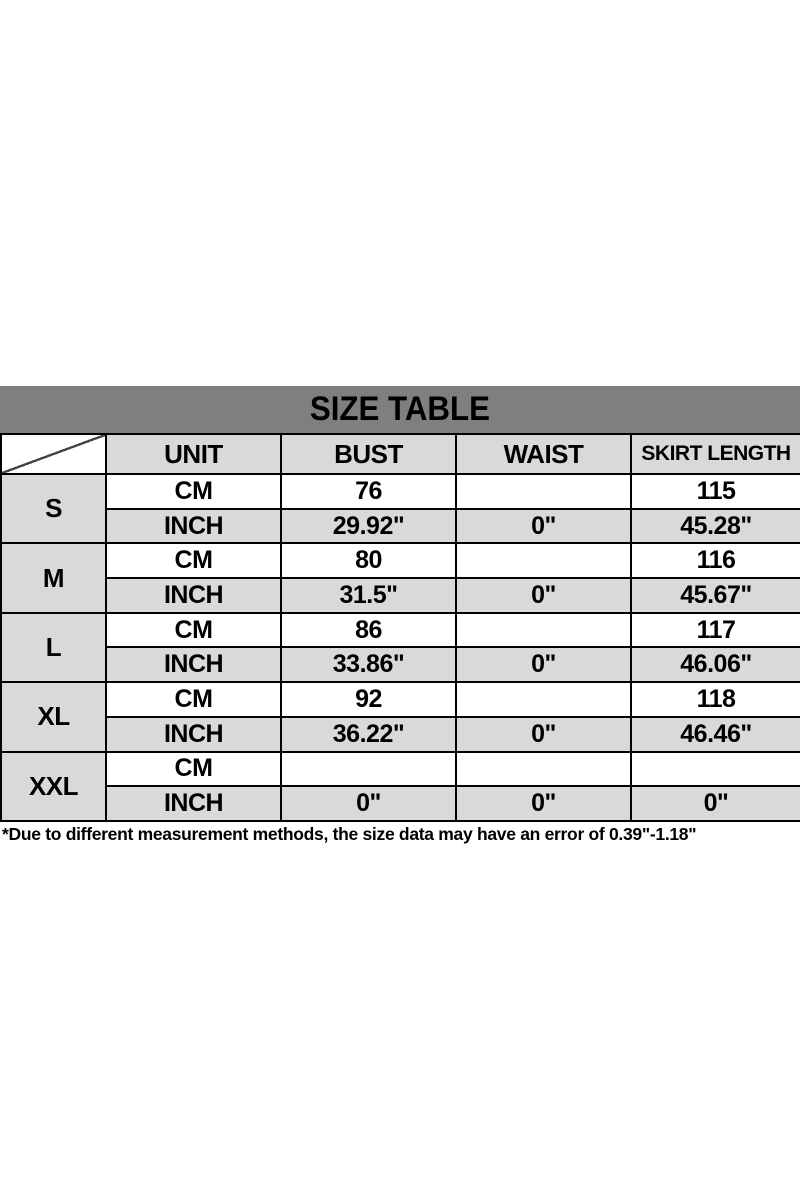 The image size is (800, 1200). Describe the element at coordinates (368, 491) in the screenshot. I see `bust-cm-value: 76` at that location.